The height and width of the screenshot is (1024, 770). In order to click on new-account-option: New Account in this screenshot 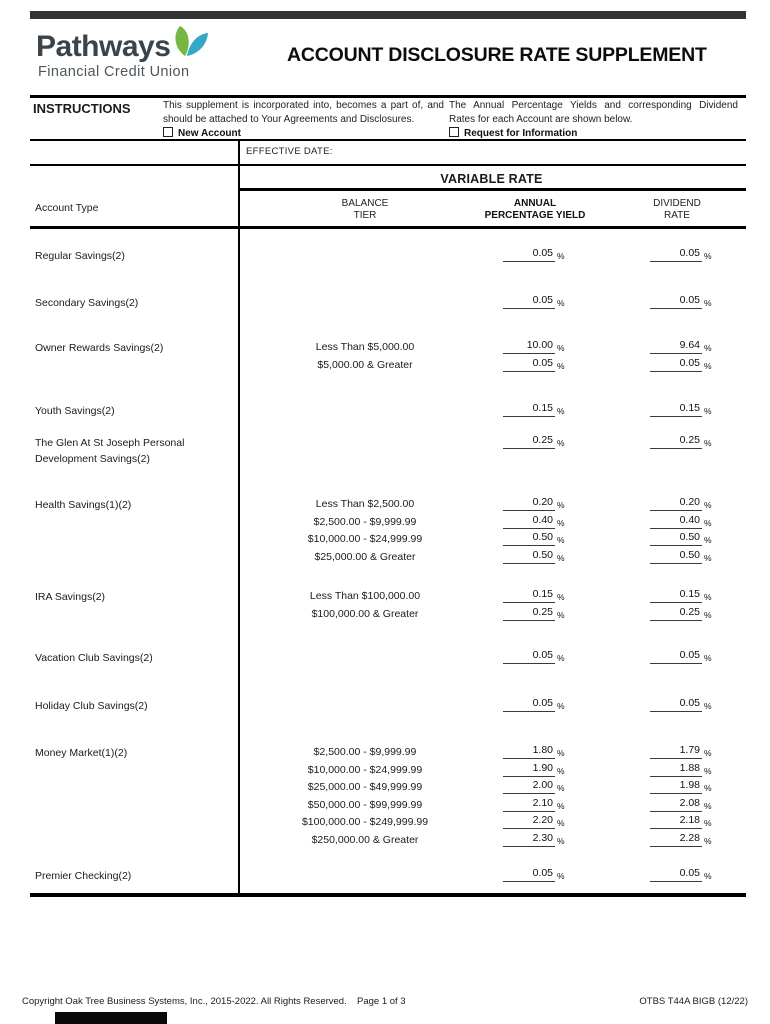, I will do `click(202, 133)`.